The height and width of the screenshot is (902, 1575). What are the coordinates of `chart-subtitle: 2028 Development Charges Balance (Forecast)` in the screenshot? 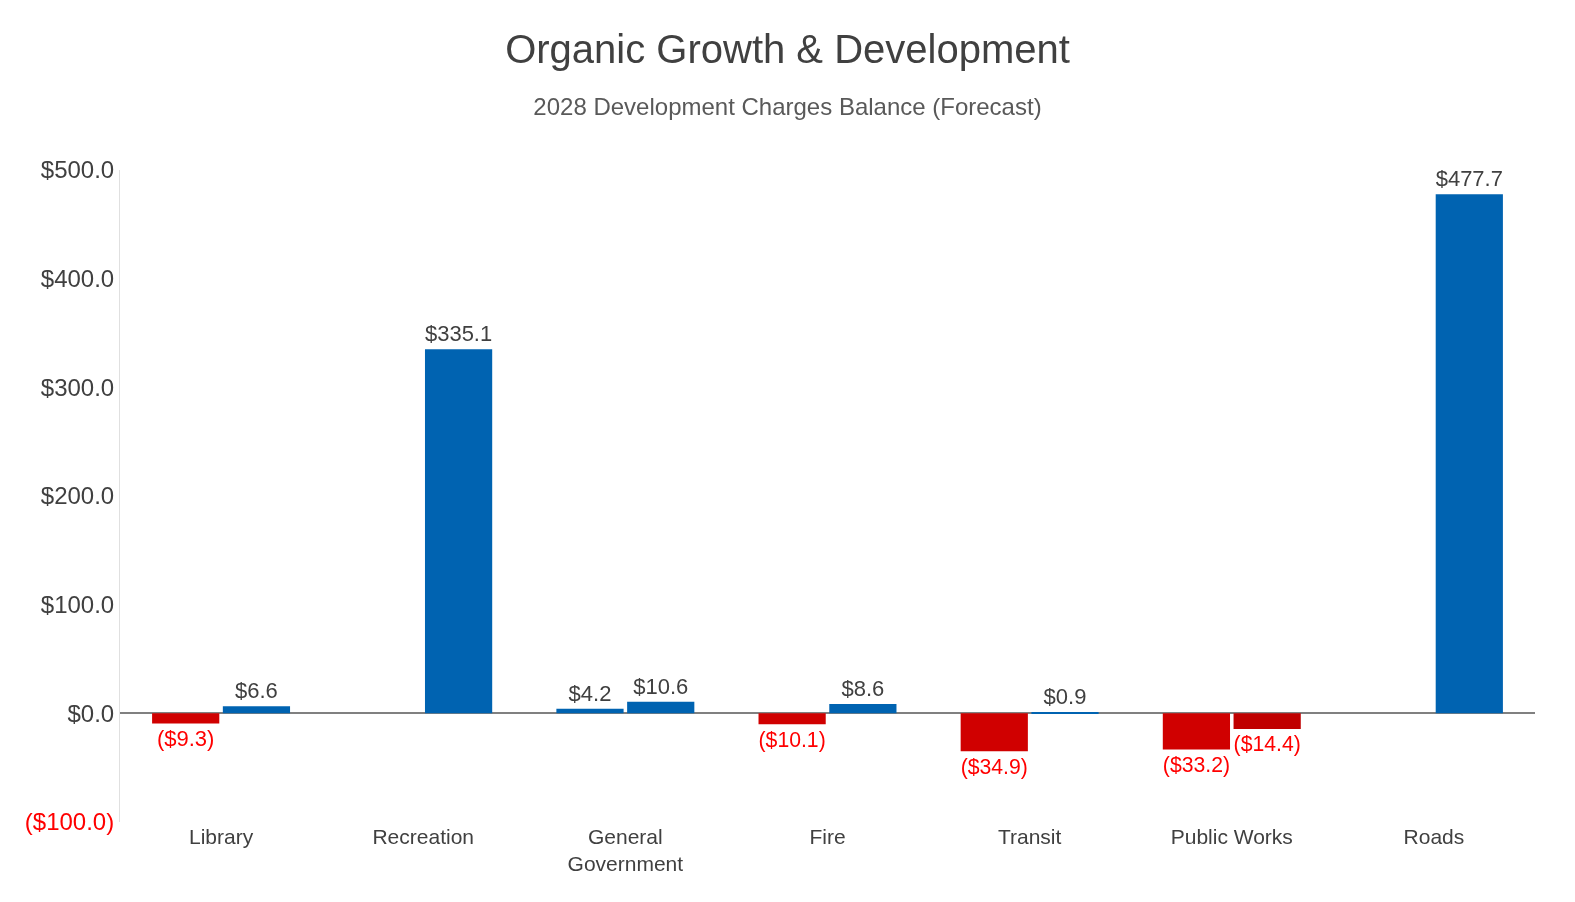 It's located at (787, 107).